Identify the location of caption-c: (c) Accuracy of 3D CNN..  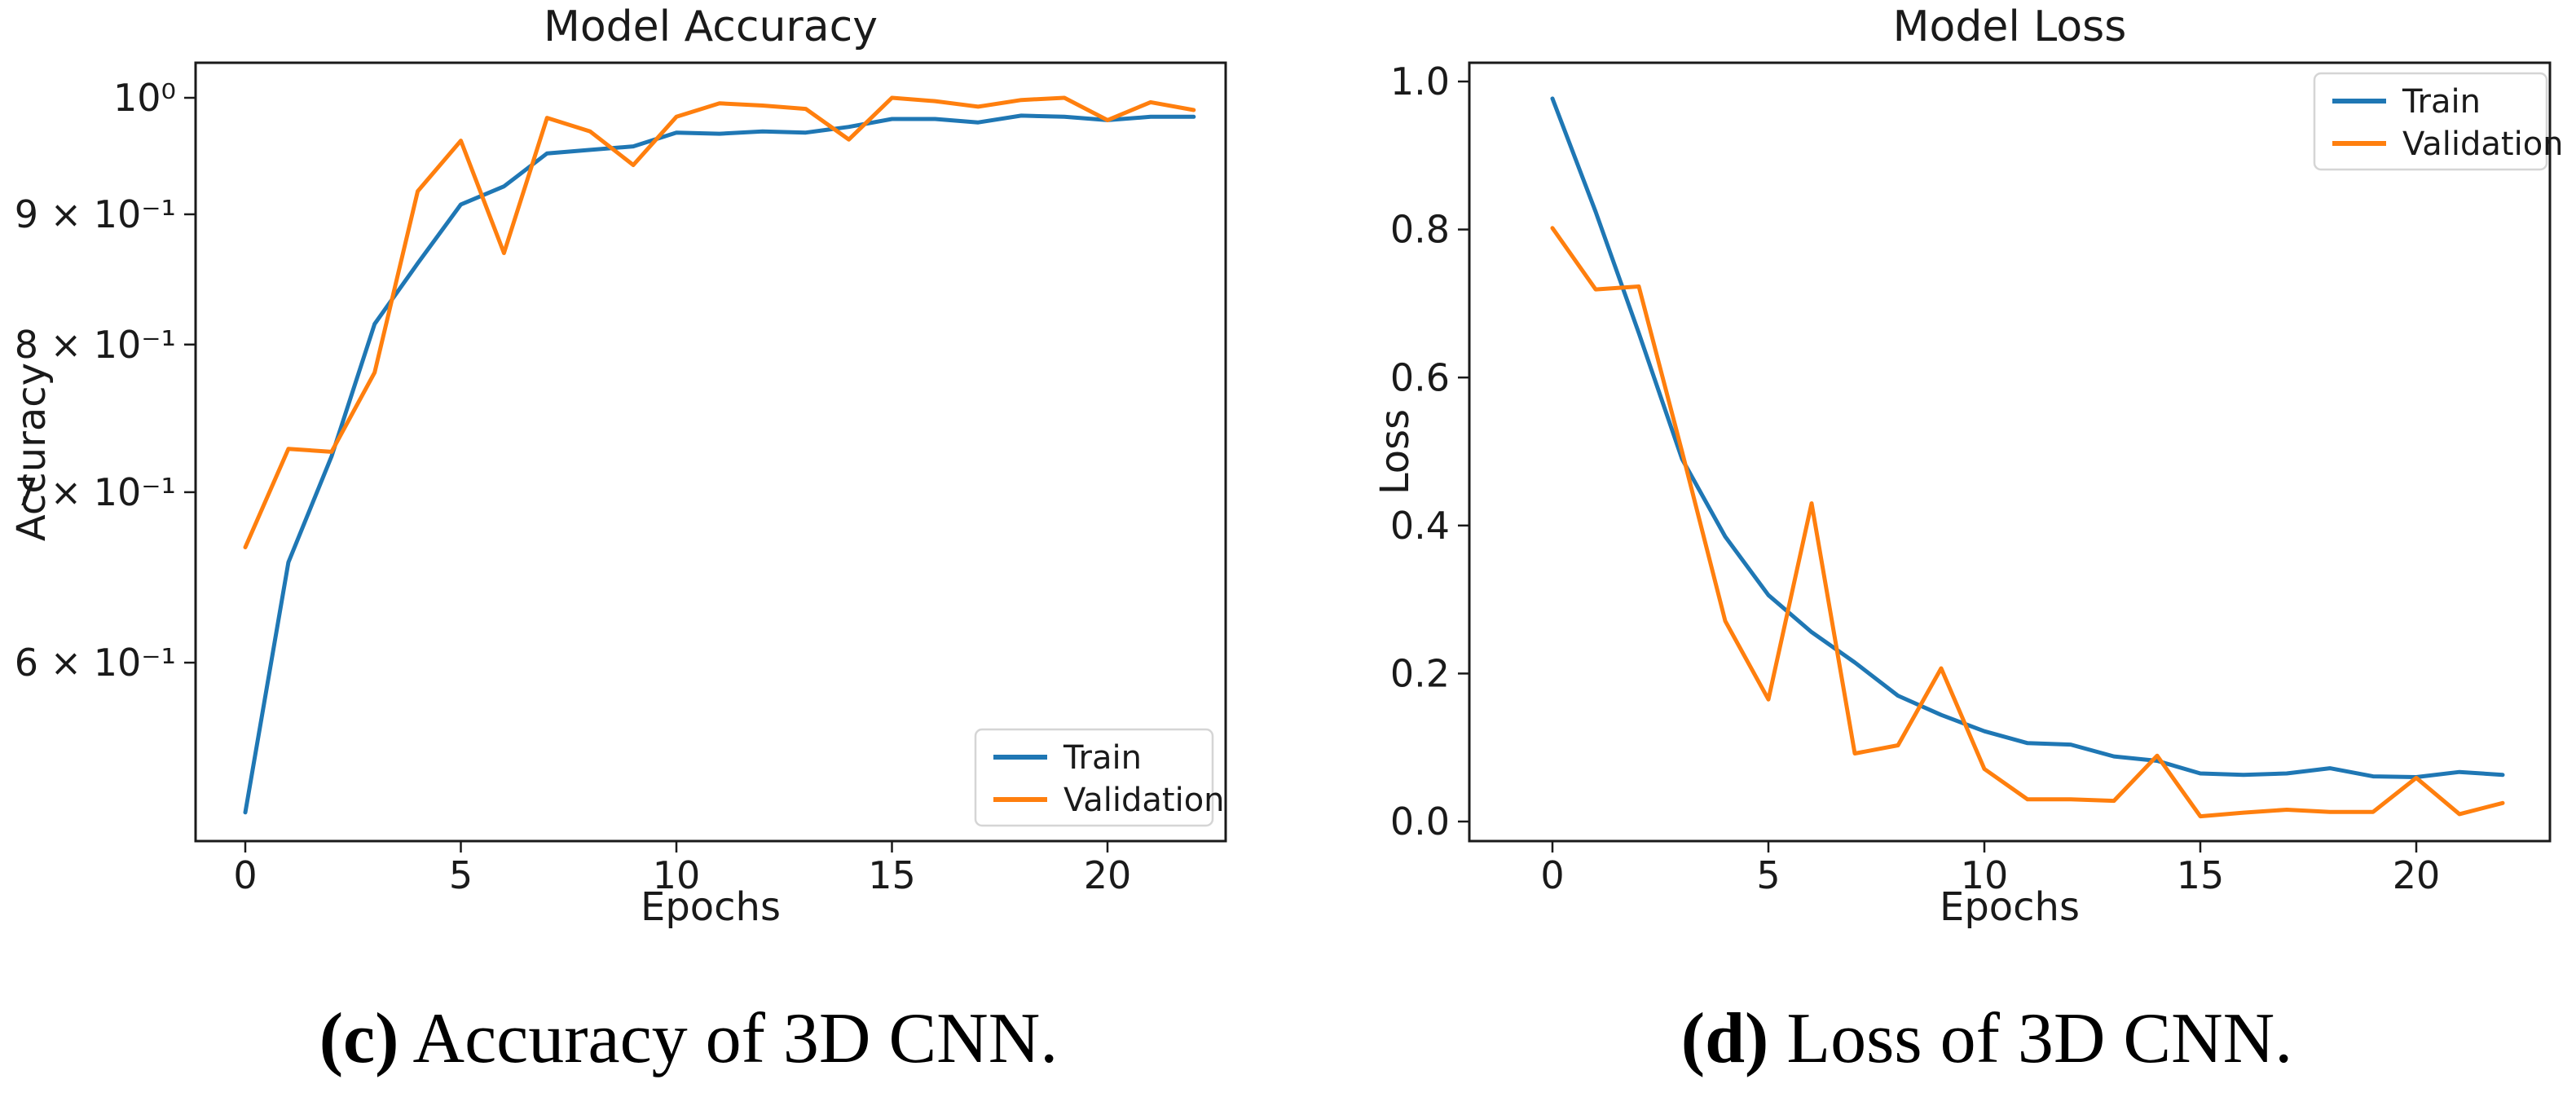
(689, 1039).